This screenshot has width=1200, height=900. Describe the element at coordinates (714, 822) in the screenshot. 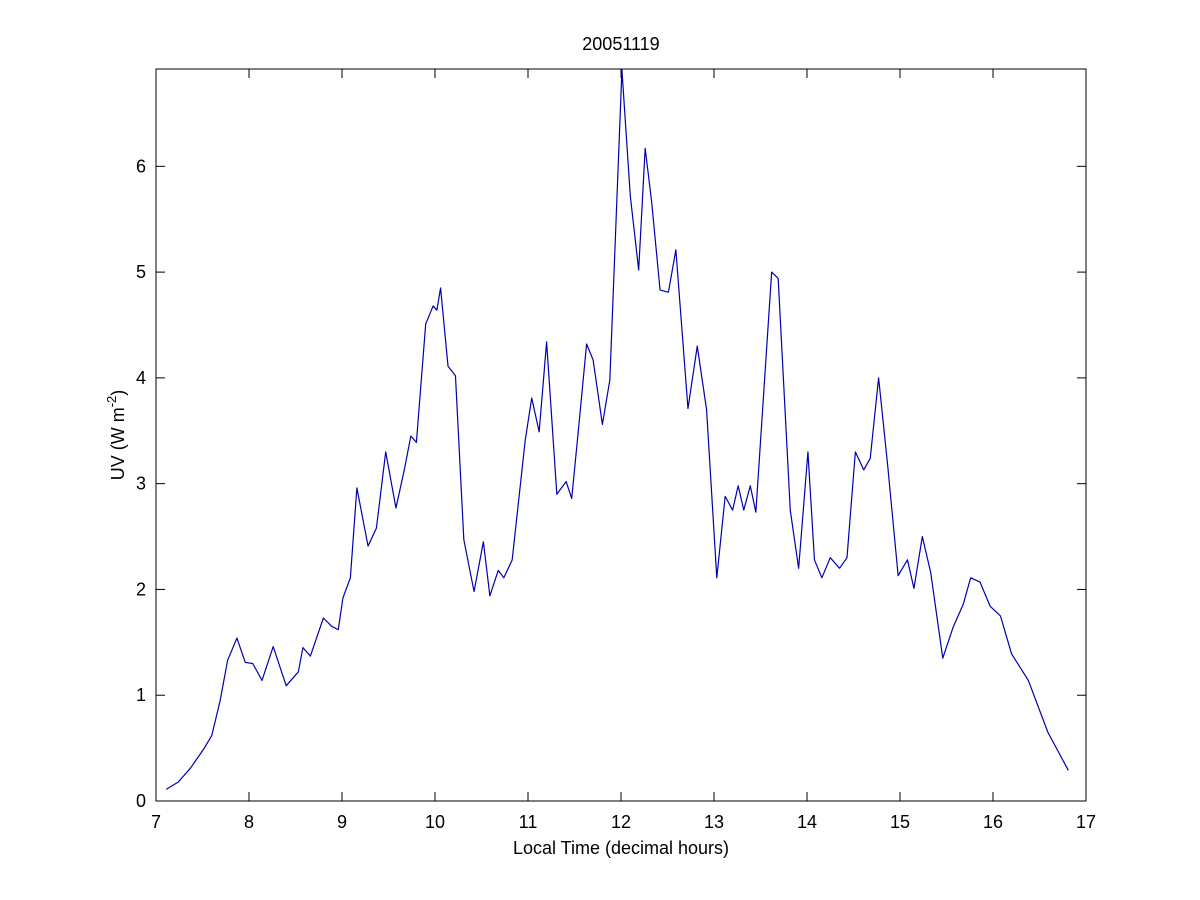

I see `x-tick-label: 13` at that location.